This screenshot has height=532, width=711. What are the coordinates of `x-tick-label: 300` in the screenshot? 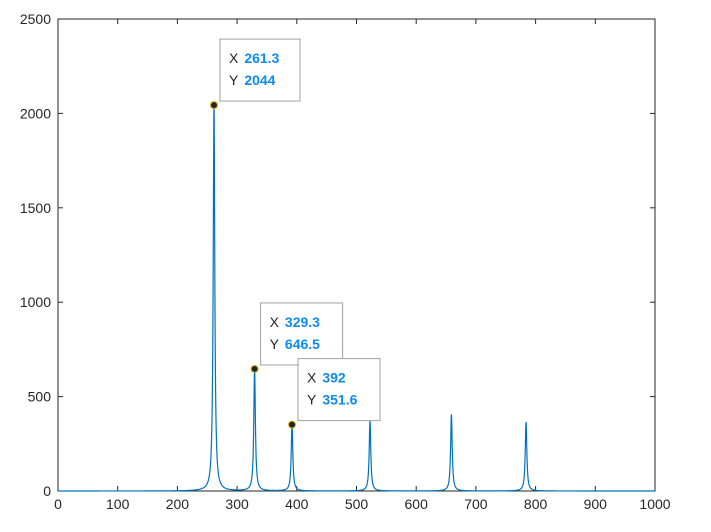 It's located at (237, 504).